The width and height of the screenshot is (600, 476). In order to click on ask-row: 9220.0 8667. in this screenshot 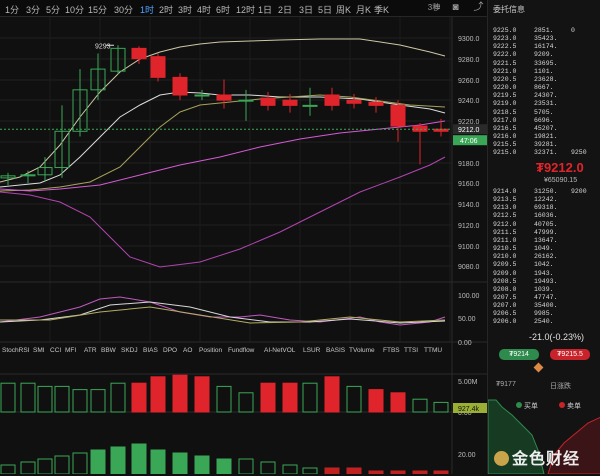, I will do `click(545, 87)`.